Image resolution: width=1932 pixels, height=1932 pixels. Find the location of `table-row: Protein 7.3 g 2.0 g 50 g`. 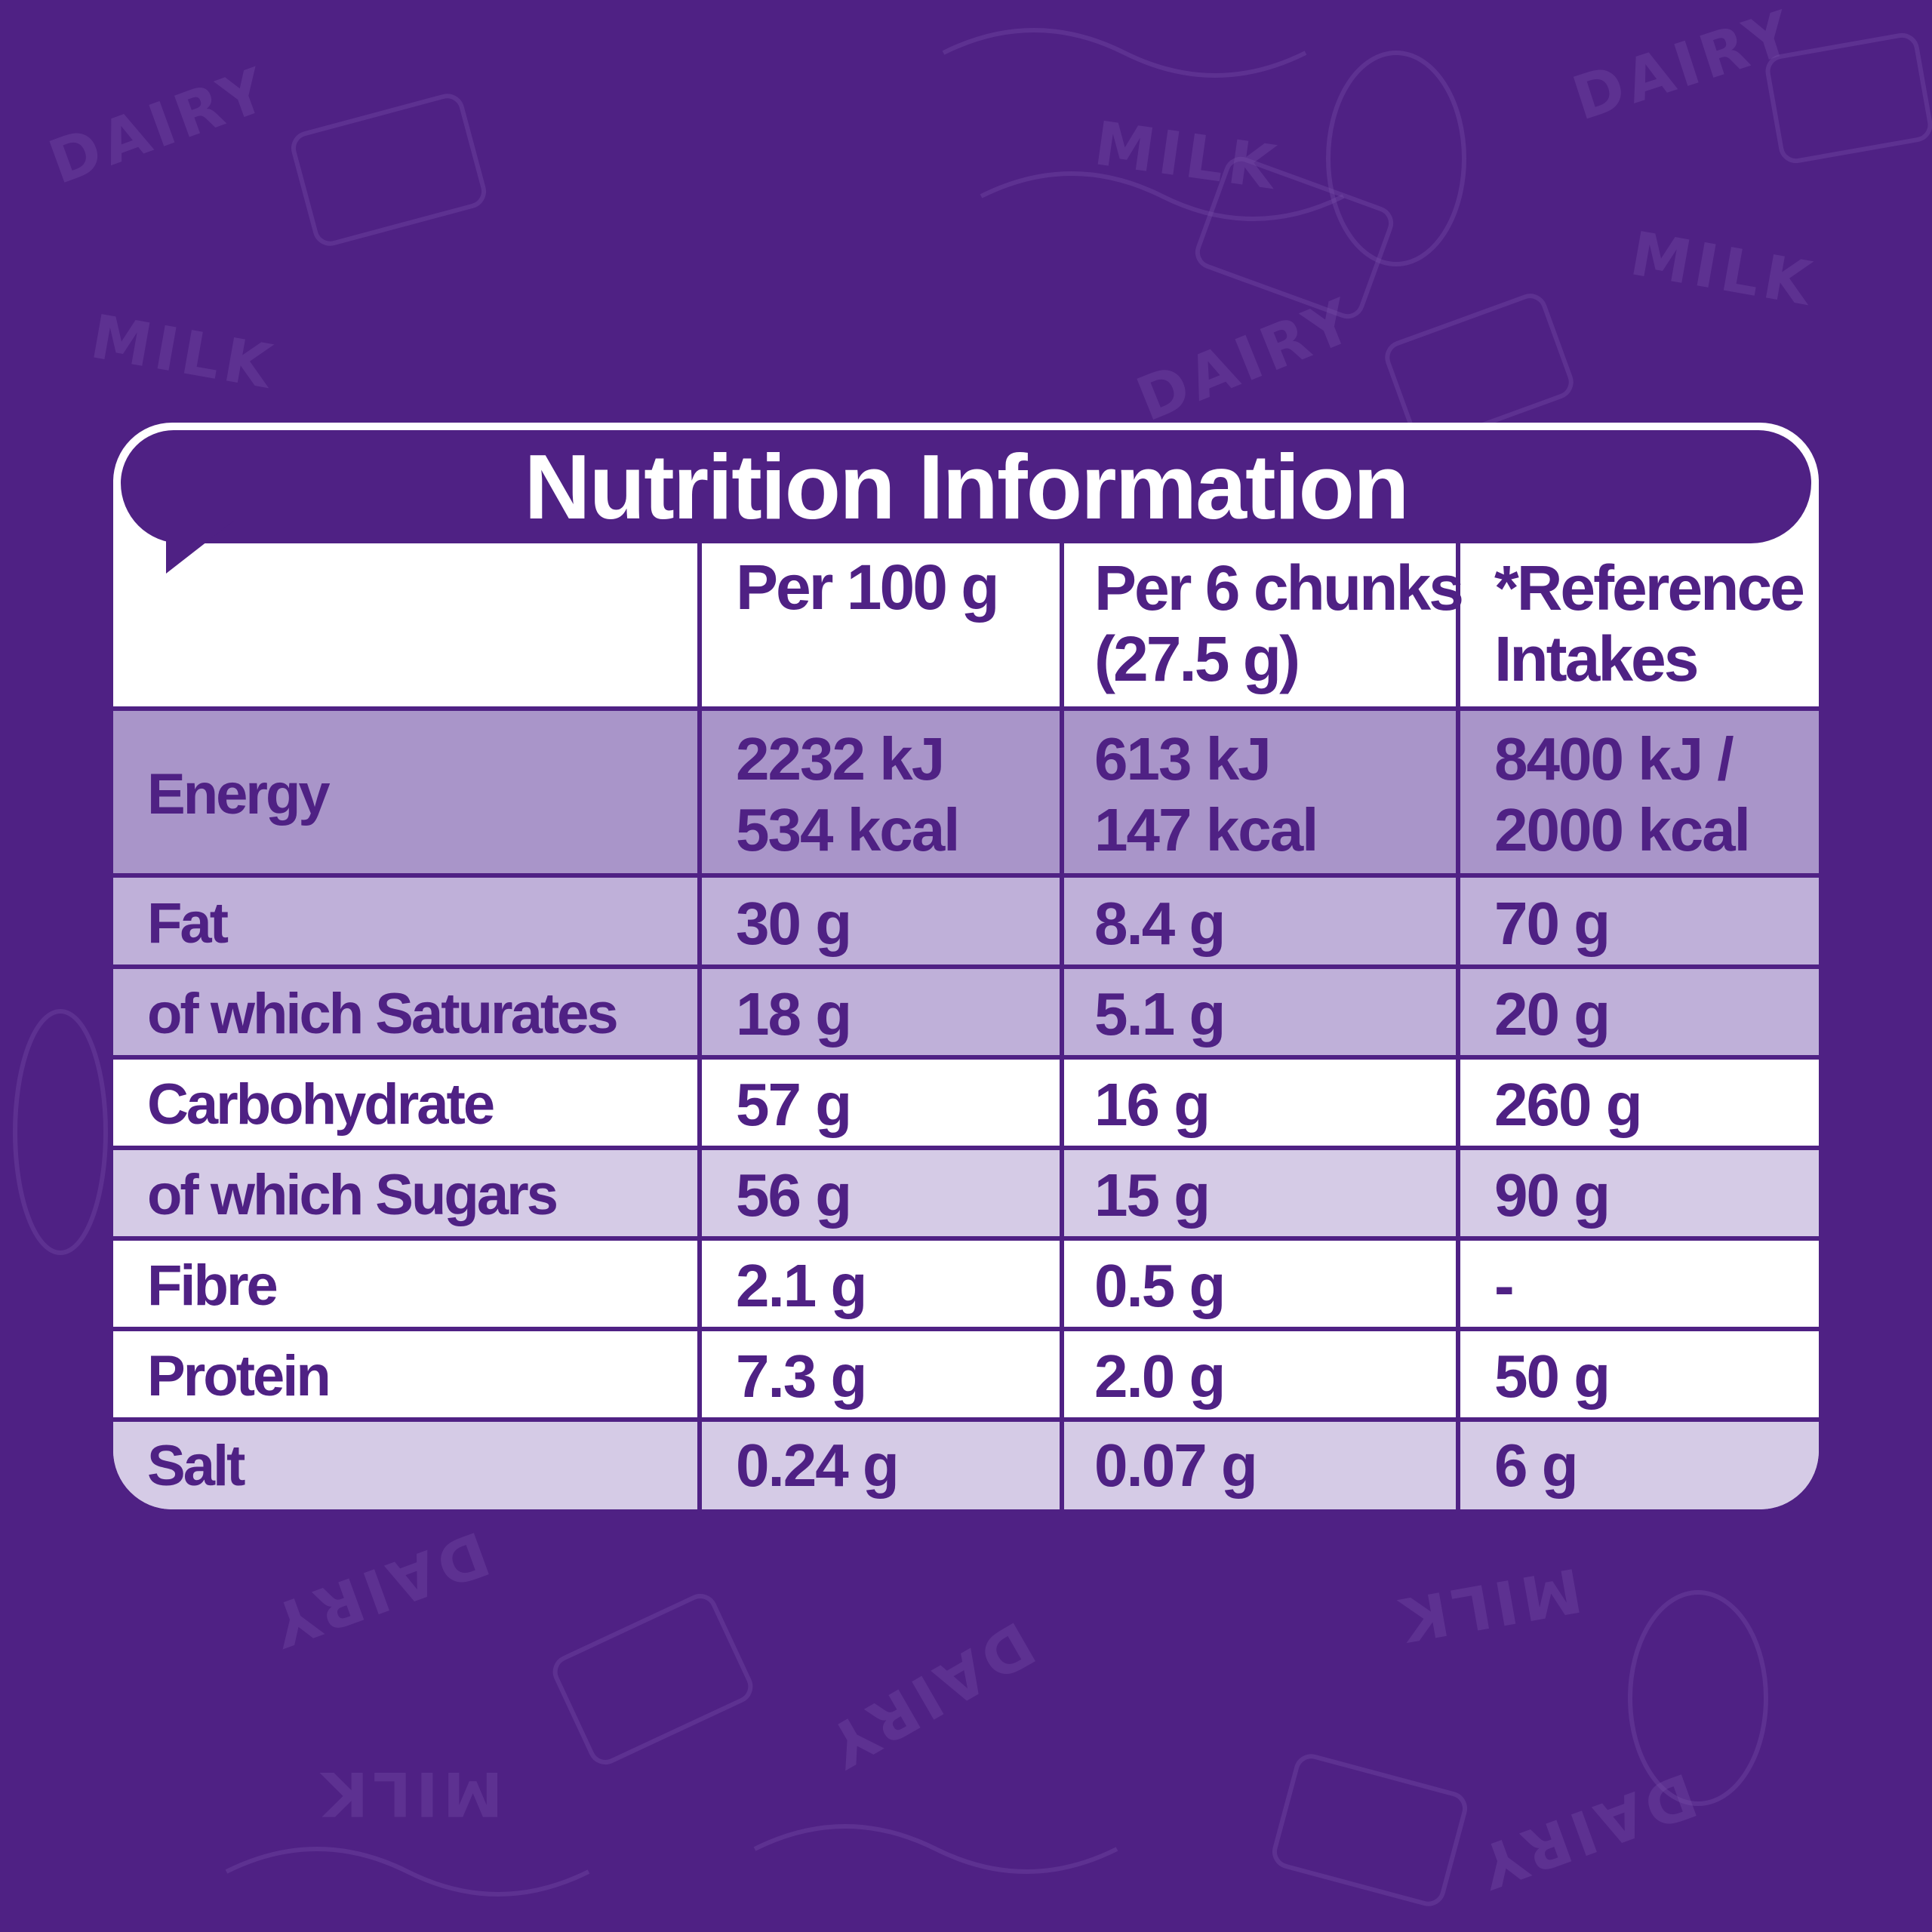

table-row: Protein 7.3 g 2.0 g 50 g is located at coordinates (966, 1374).